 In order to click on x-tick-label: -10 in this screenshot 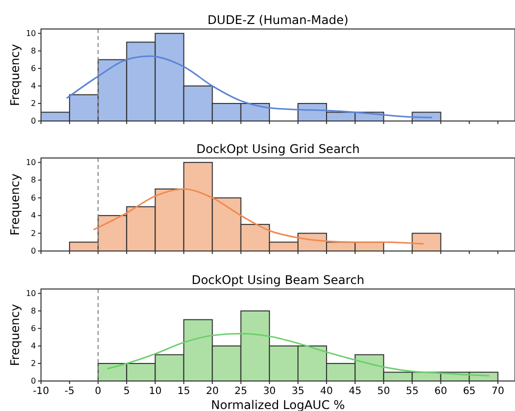, I will do `click(41, 391)`.